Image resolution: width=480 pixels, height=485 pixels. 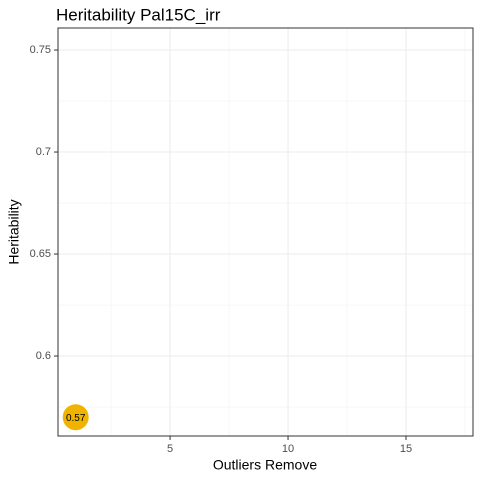 I want to click on data-label: 0.57, so click(x=76, y=418).